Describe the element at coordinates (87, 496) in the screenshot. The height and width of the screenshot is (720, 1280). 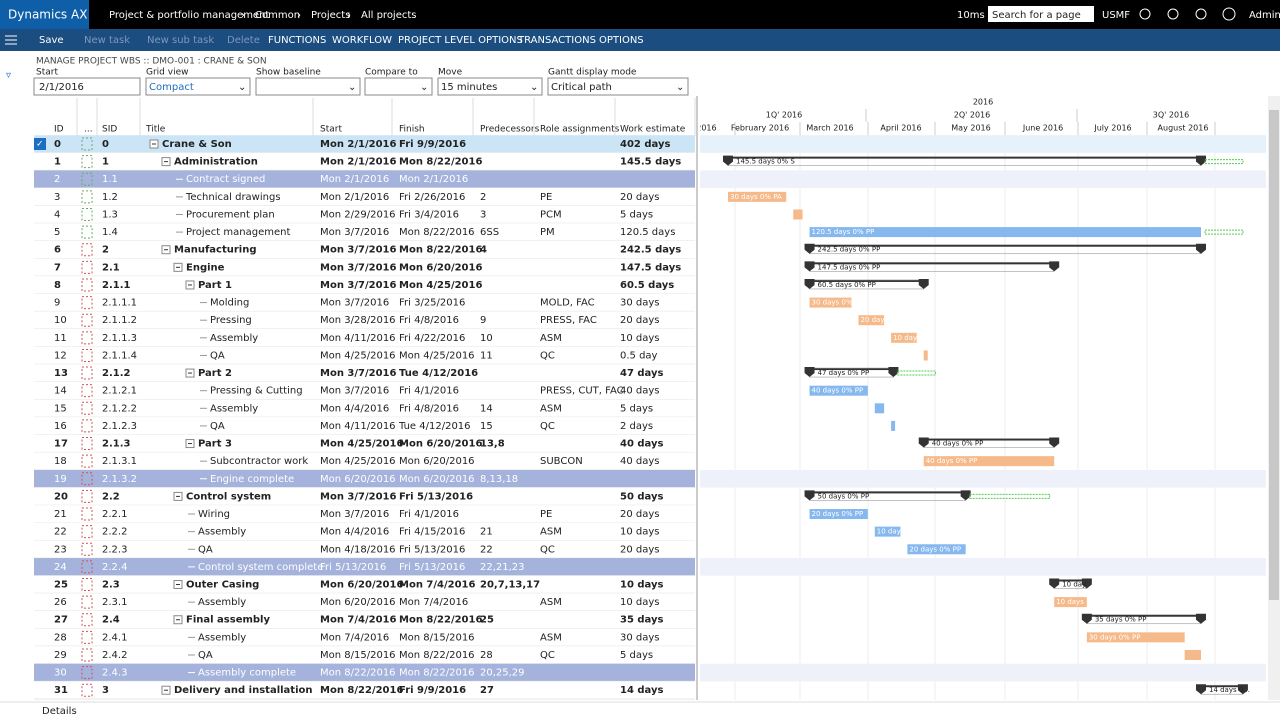
I see `task-icon` at that location.